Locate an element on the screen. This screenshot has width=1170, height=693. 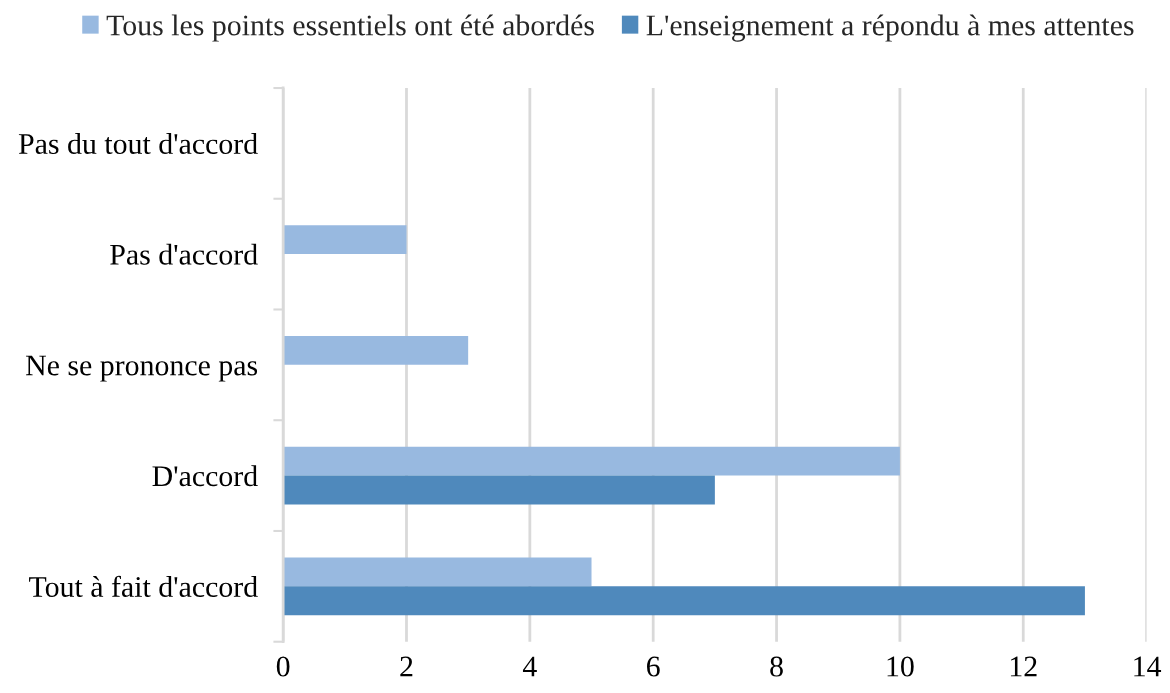
y-tick-label: D'accord is located at coordinates (205, 476).